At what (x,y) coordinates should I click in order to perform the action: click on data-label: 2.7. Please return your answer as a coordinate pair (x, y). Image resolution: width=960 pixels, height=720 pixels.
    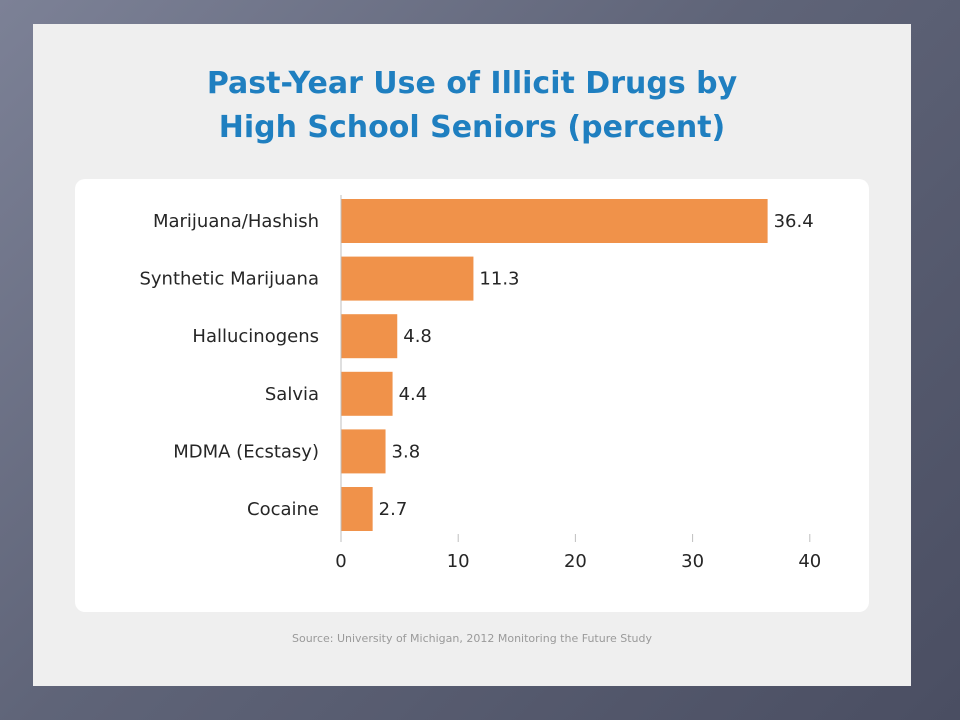
    Looking at the image, I should click on (393, 509).